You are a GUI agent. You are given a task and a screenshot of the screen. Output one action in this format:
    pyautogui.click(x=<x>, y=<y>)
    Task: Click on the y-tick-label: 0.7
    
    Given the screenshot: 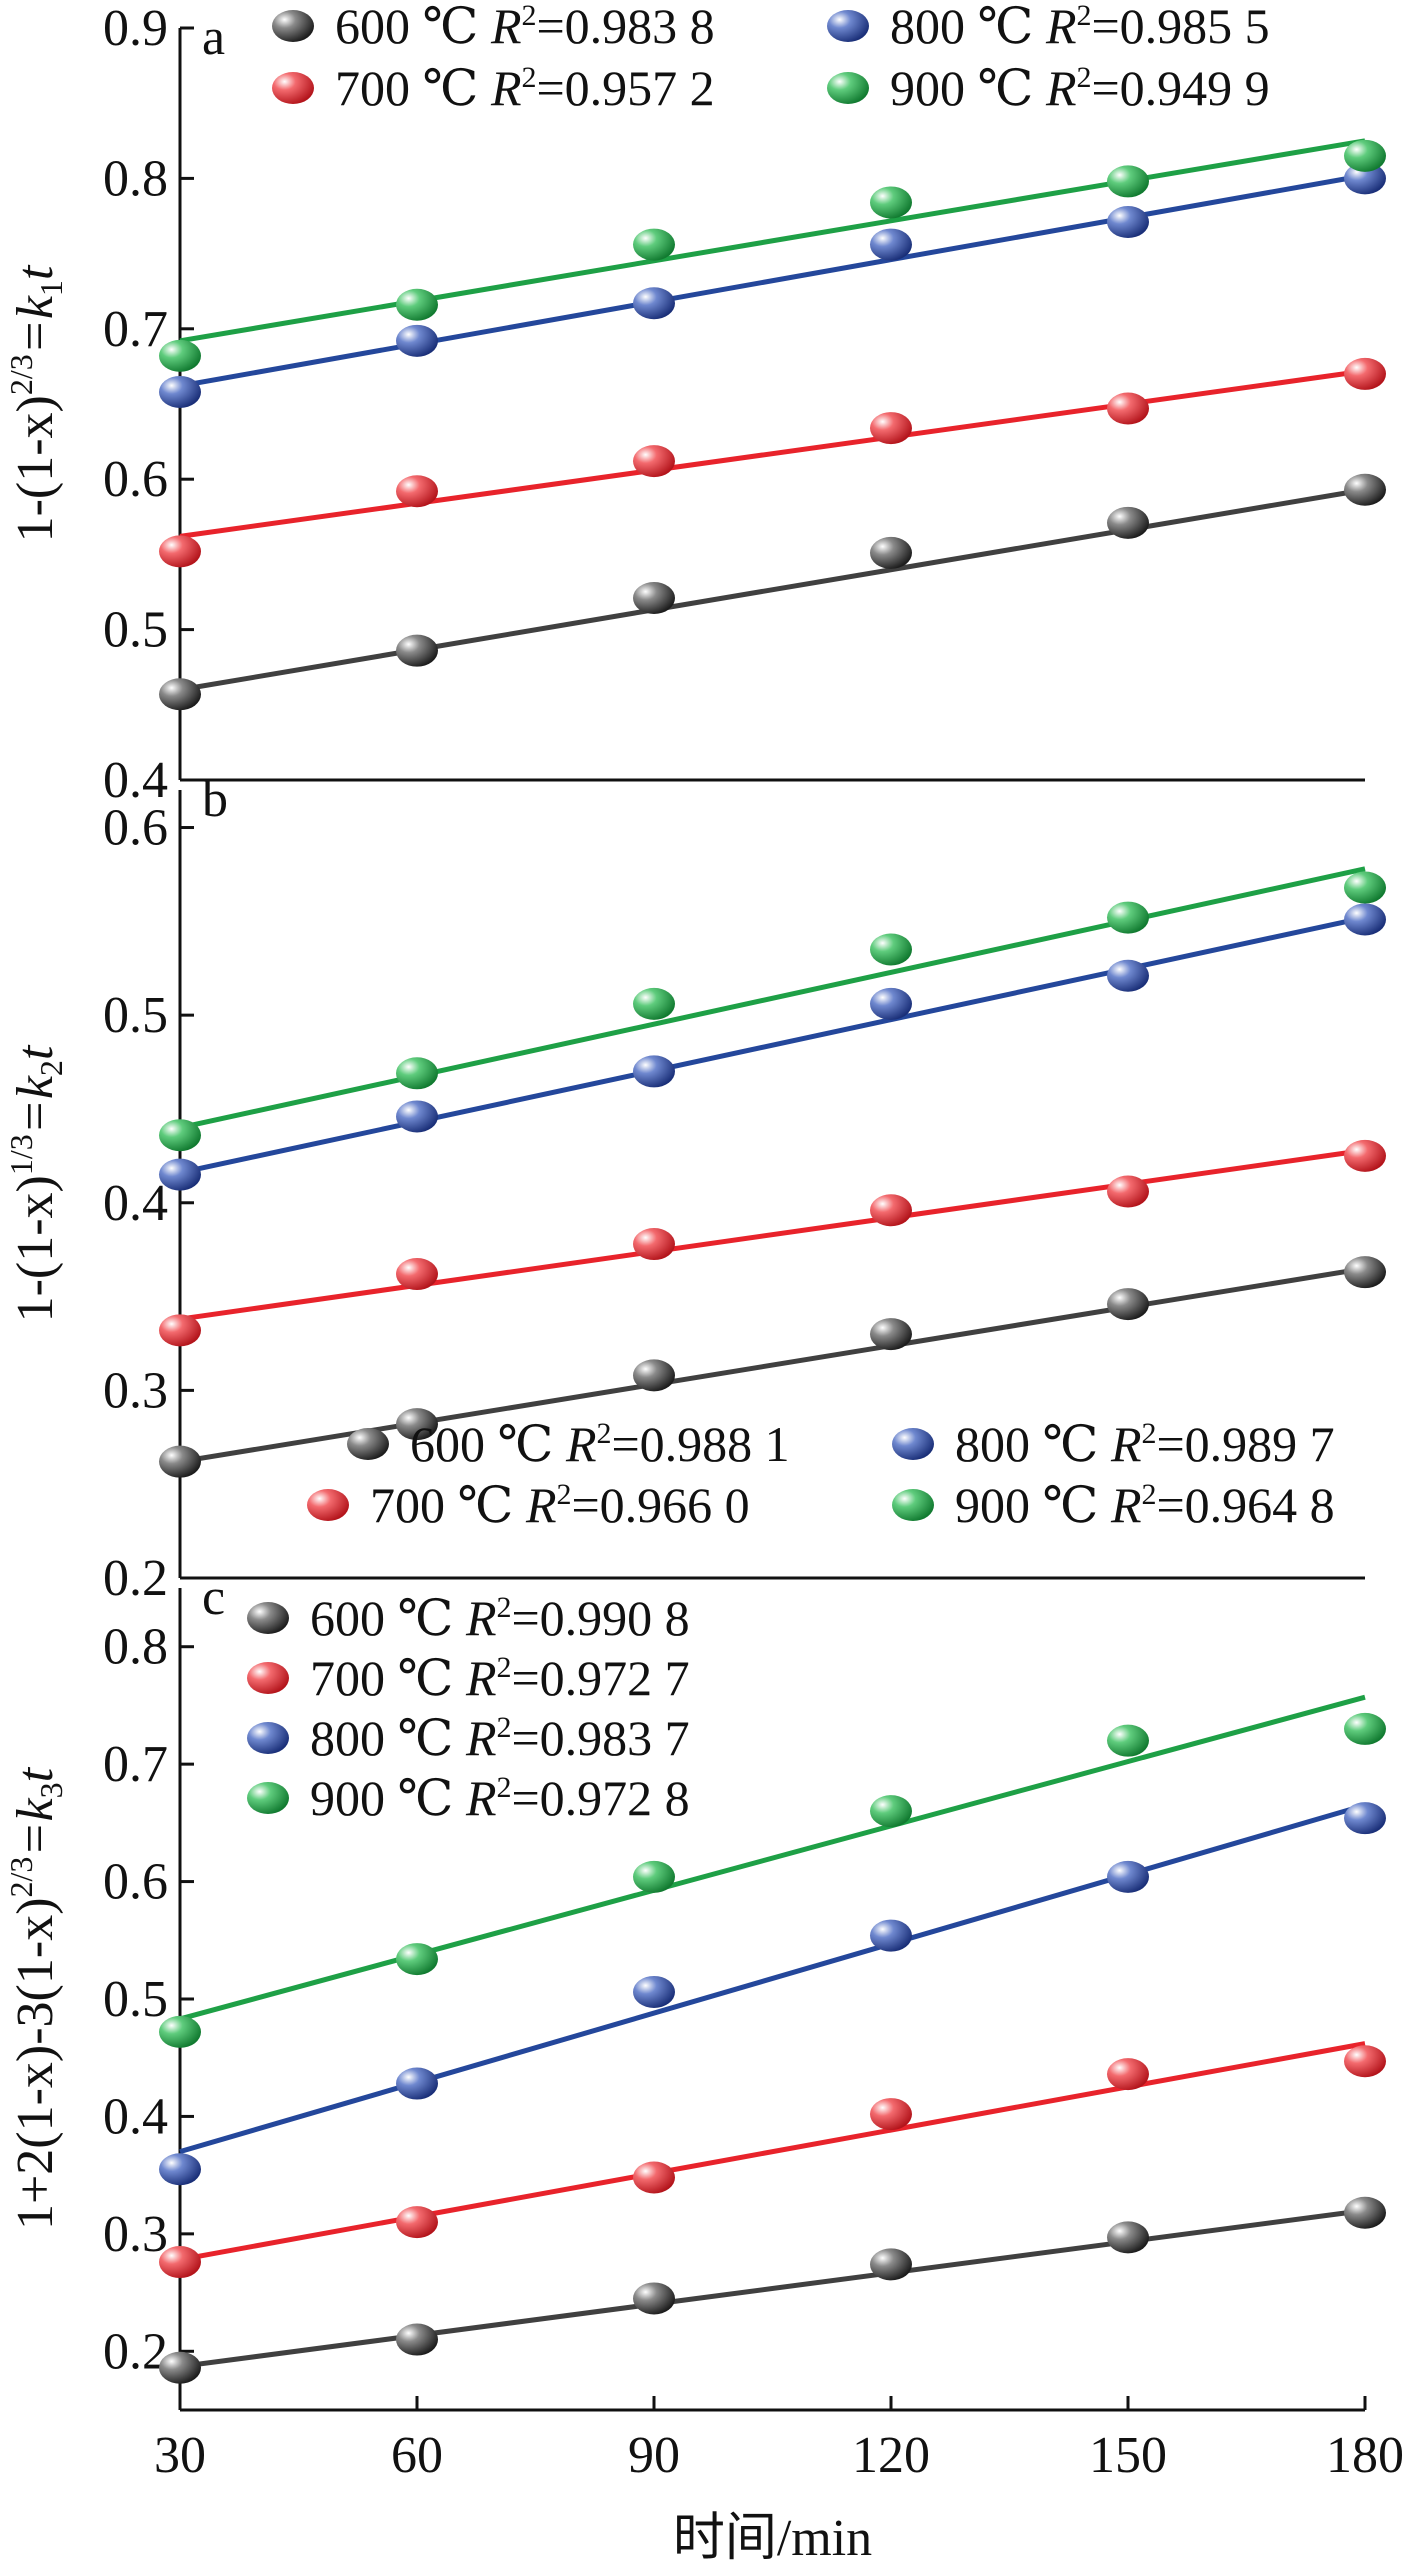 What is the action you would take?
    pyautogui.click(x=135, y=1764)
    